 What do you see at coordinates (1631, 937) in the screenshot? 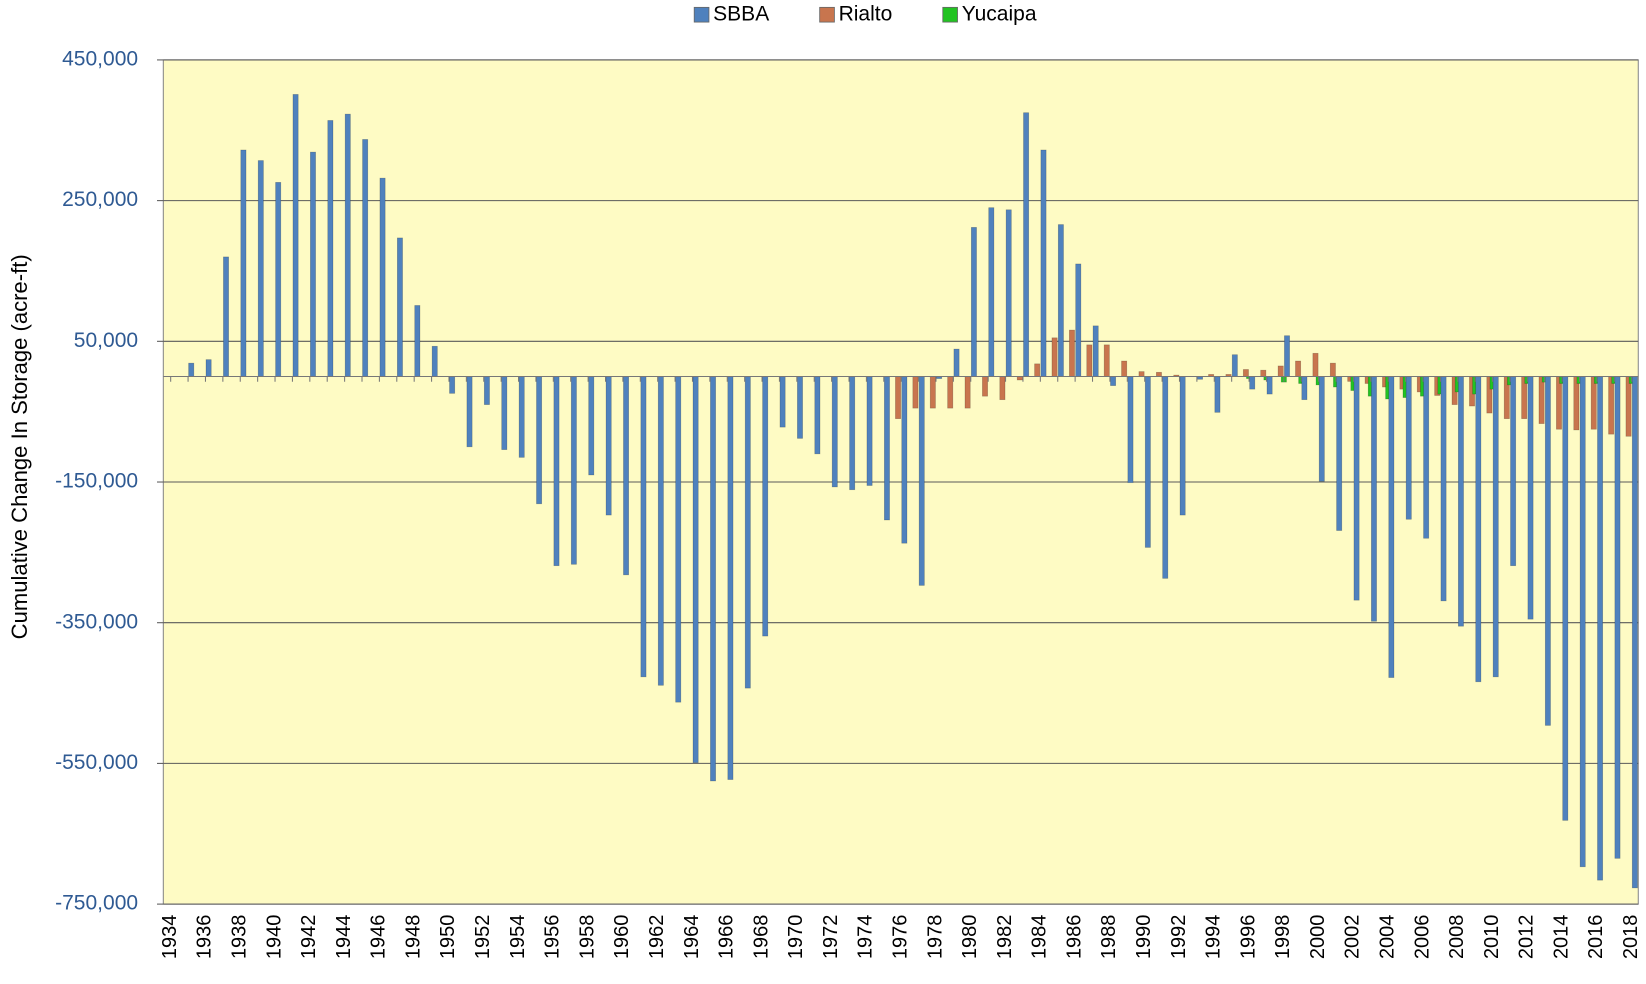
I see `x-tick-label: 2018` at bounding box center [1631, 937].